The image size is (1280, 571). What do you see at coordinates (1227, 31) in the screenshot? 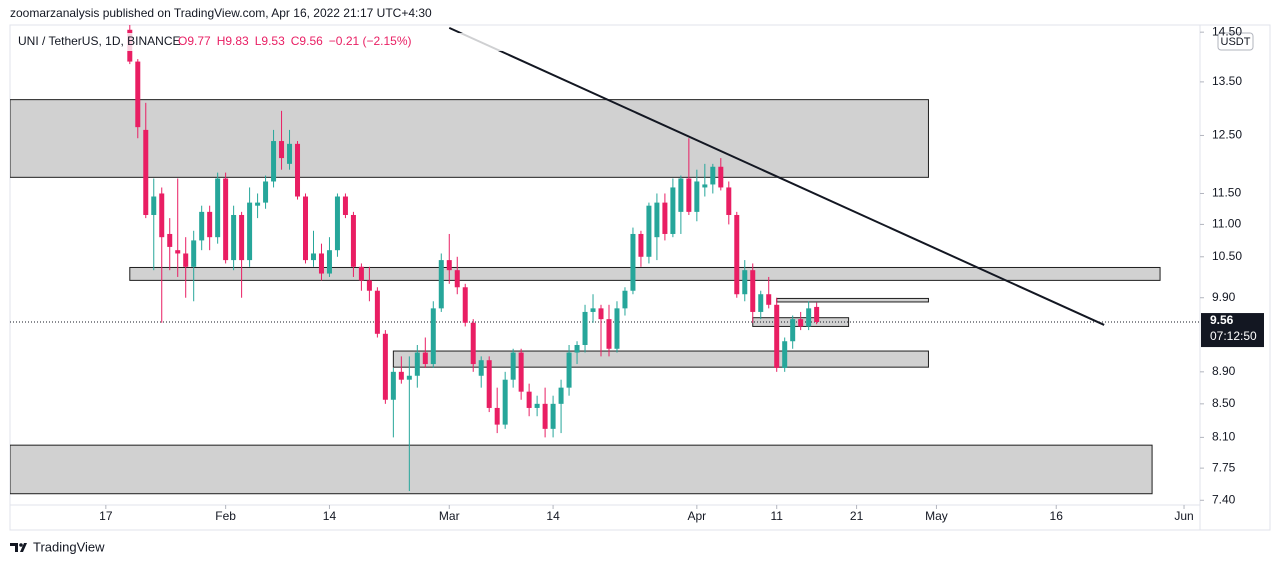
I see `y-tick-label: 14.50` at bounding box center [1227, 31].